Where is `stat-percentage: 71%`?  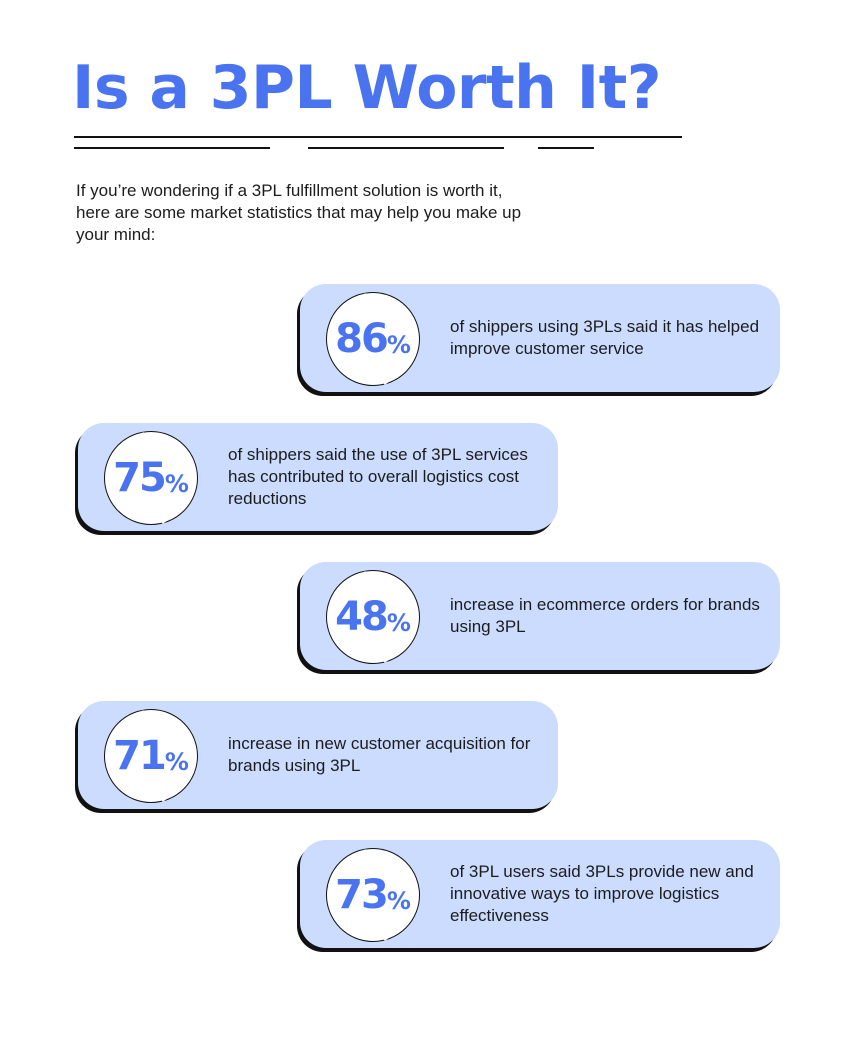
stat-percentage: 71% is located at coordinates (151, 756).